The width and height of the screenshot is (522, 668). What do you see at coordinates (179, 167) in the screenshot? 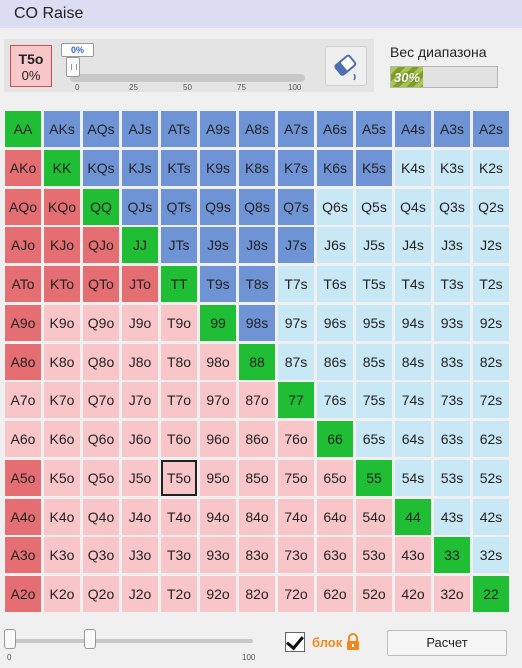
I see `hand-cell-KTs: KTs` at bounding box center [179, 167].